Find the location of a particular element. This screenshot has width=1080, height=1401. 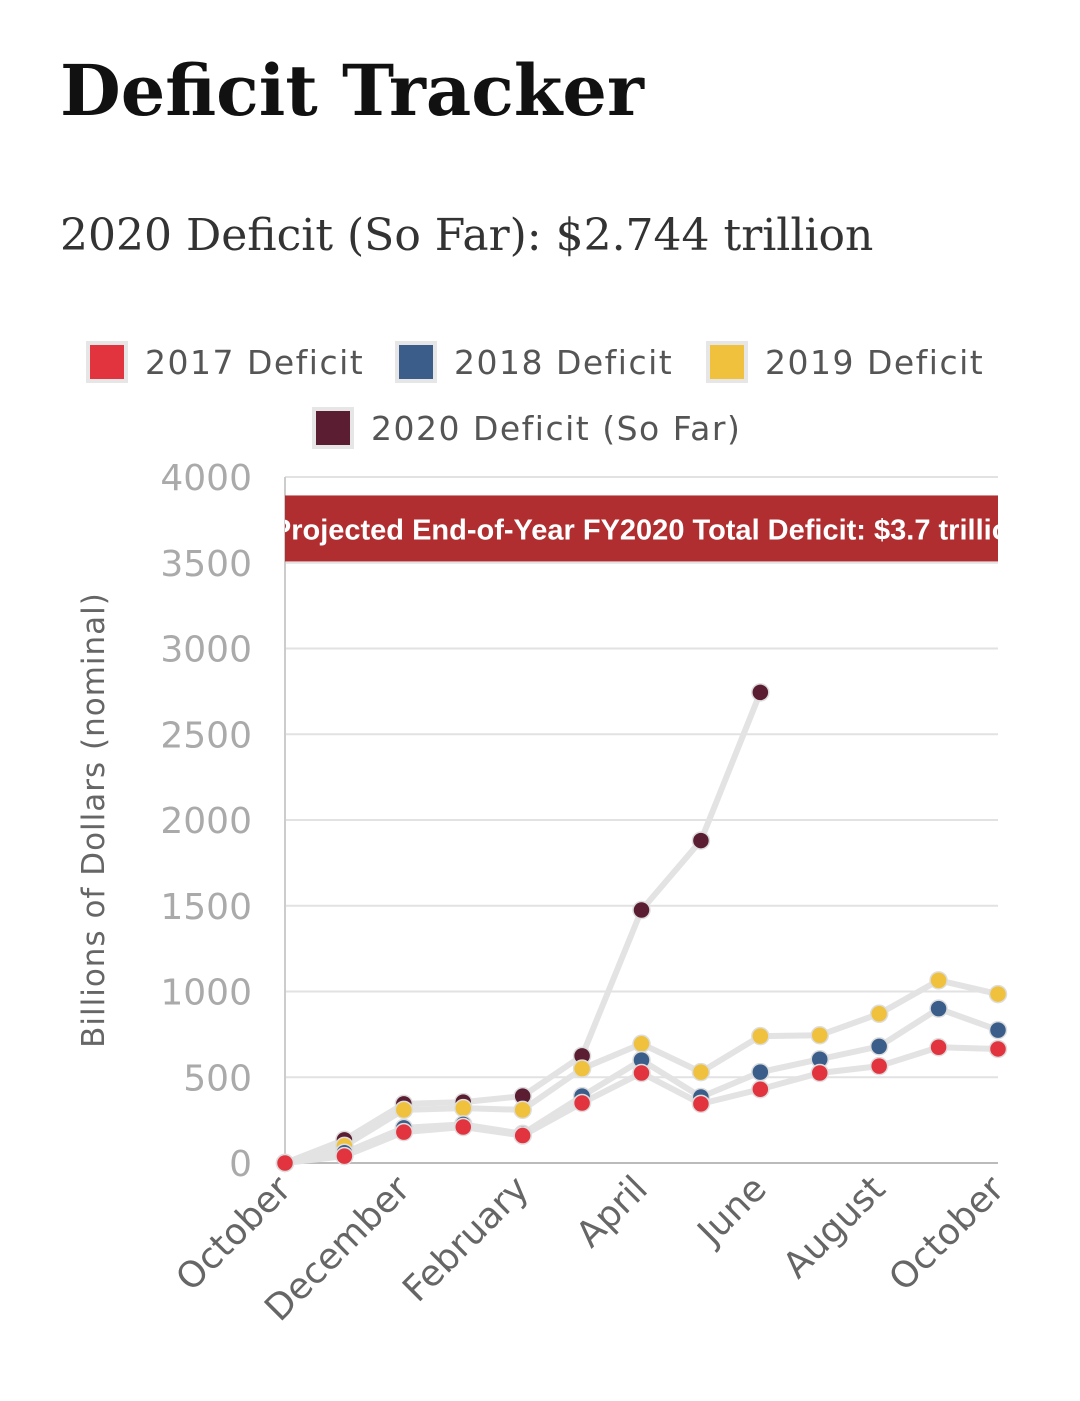

page-title: Deficit Tracker is located at coordinates (352, 90).